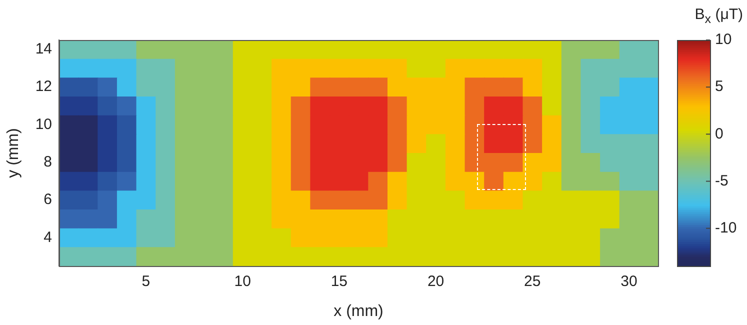 The height and width of the screenshot is (325, 747). What do you see at coordinates (359, 311) in the screenshot?
I see `x-axis-title: x (mm)` at bounding box center [359, 311].